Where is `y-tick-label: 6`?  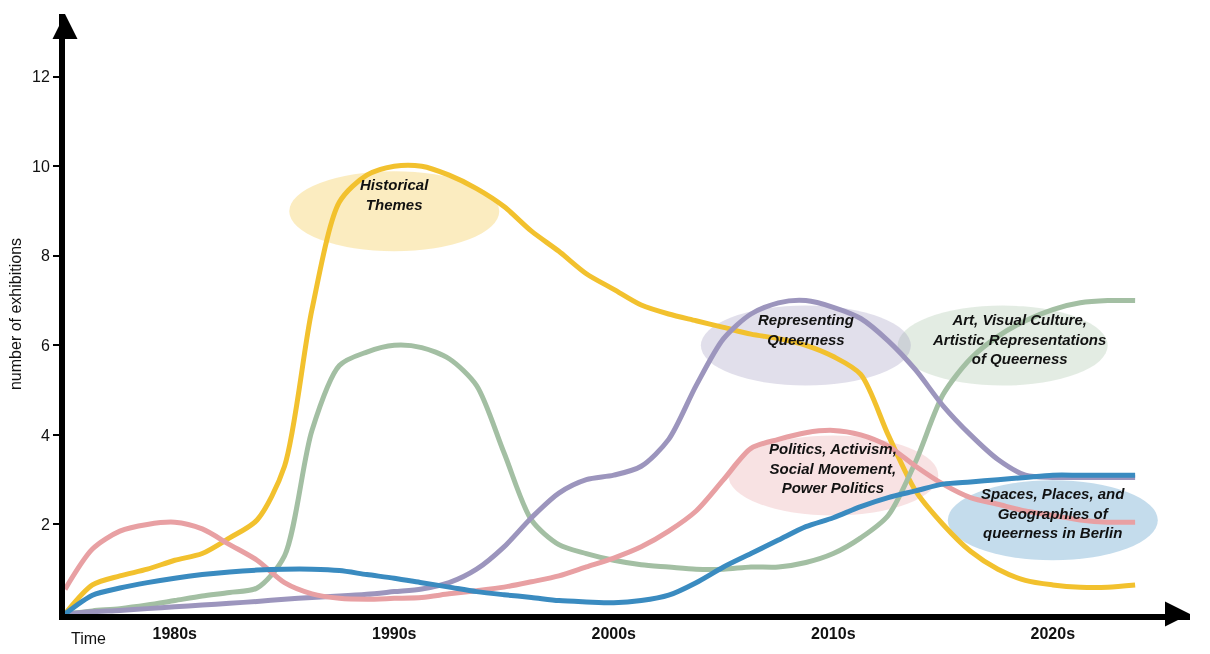 y-tick-label: 6 is located at coordinates (45, 345).